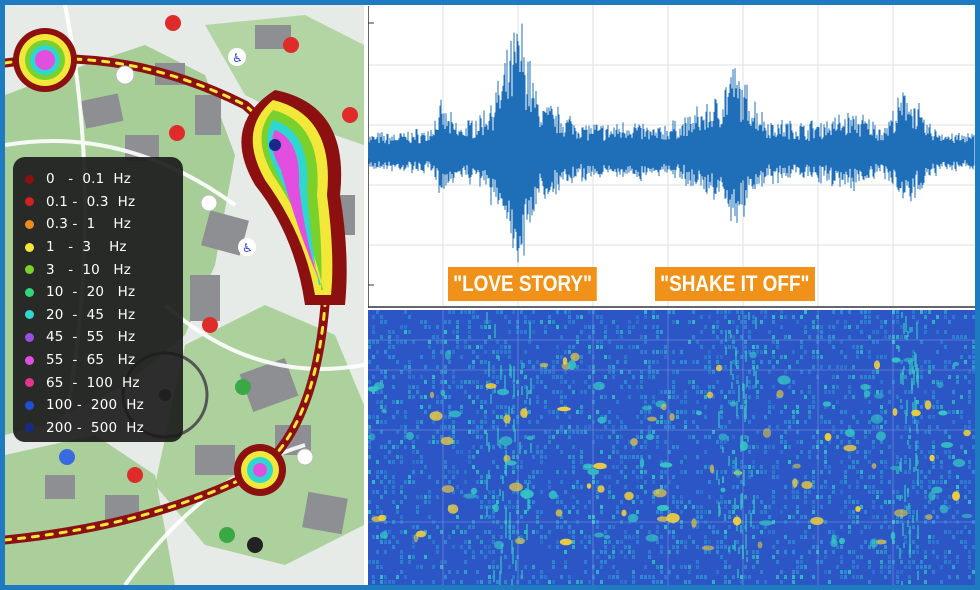 The image size is (980, 590). I want to click on legend-label: 0 - 0.1 Hz, so click(89, 179).